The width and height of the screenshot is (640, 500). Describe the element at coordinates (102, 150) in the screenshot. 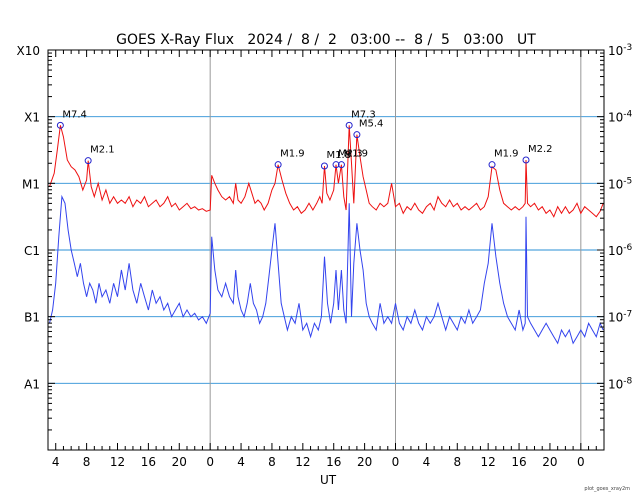

I see `flare-label: M2.1` at that location.